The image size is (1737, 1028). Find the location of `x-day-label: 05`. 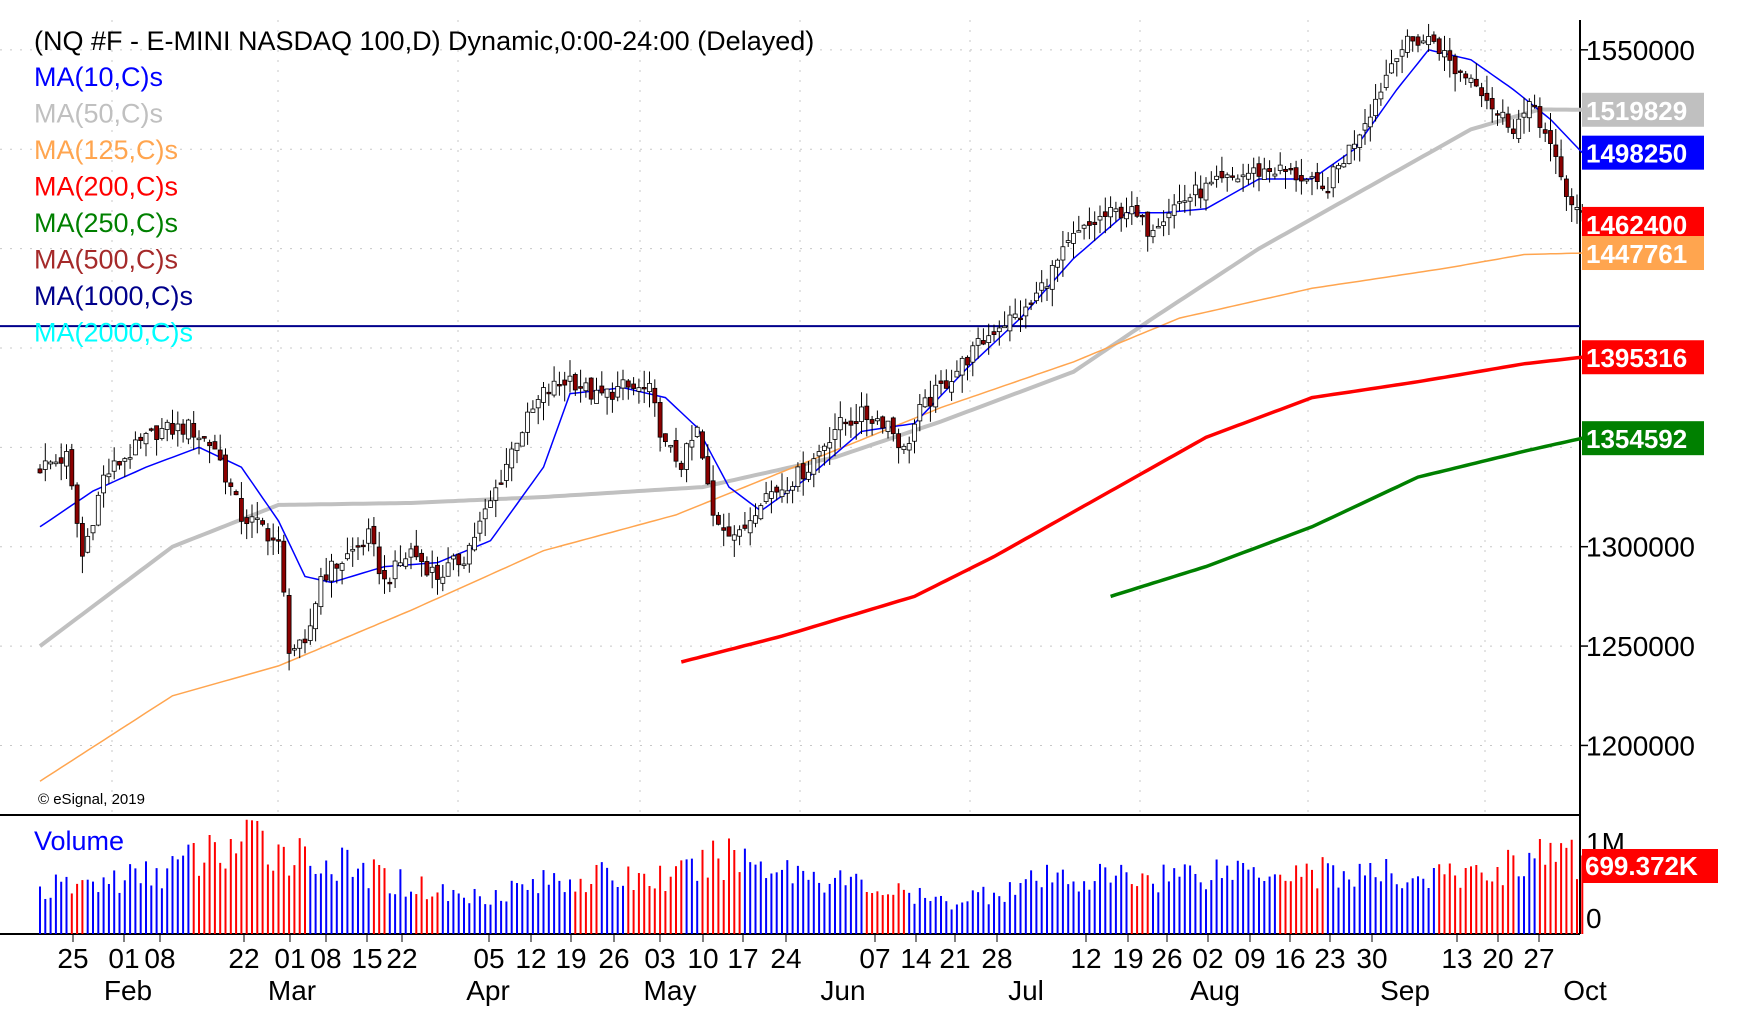

x-day-label: 05 is located at coordinates (488, 958).